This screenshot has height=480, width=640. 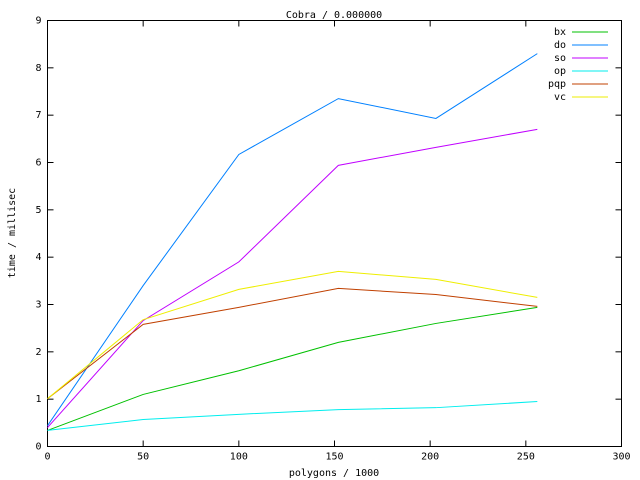 What do you see at coordinates (334, 457) in the screenshot?
I see `x-tick-label: 150` at bounding box center [334, 457].